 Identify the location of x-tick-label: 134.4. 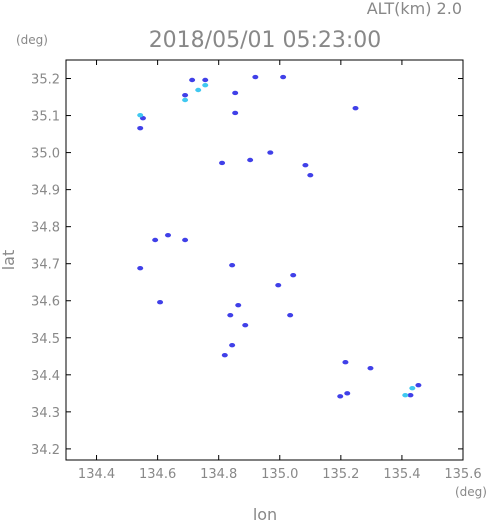
(96, 474).